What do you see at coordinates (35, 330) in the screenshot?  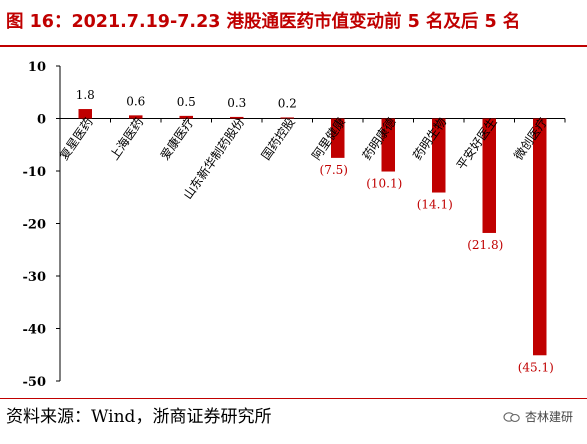 I see `y-tick-label: -40` at bounding box center [35, 330].